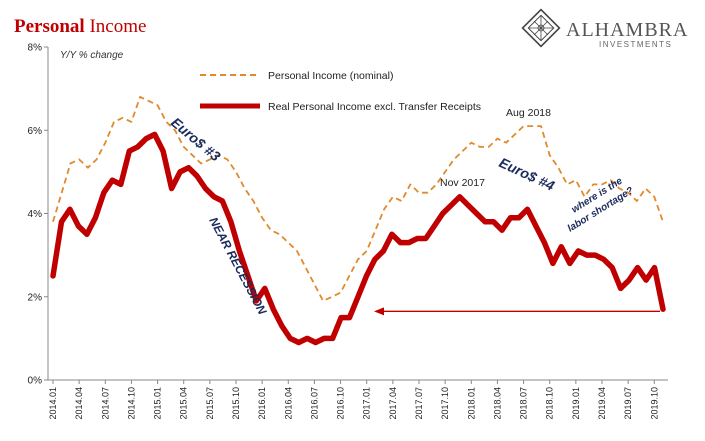 The height and width of the screenshot is (441, 705). Describe the element at coordinates (367, 403) in the screenshot. I see `x-tick-label: 2017.01` at that location.